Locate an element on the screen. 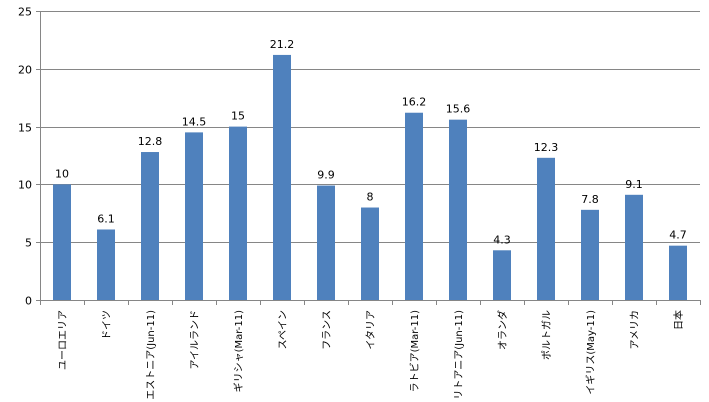  x-tick-label: オランダ is located at coordinates (502, 330).